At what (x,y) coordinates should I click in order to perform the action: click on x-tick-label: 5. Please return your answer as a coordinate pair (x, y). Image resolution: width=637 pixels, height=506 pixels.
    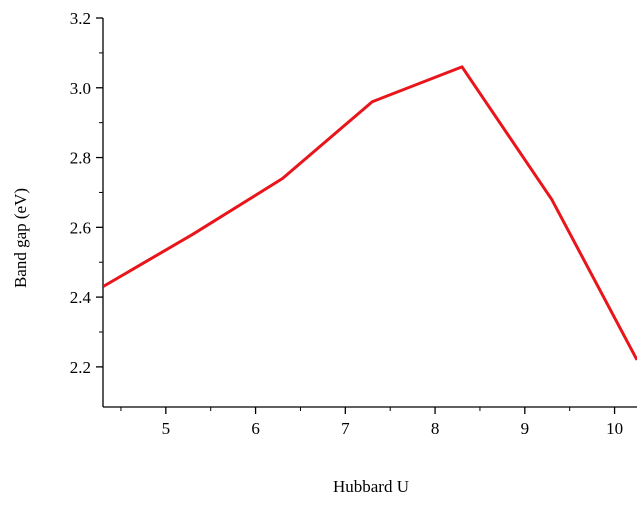
    Looking at the image, I should click on (166, 428).